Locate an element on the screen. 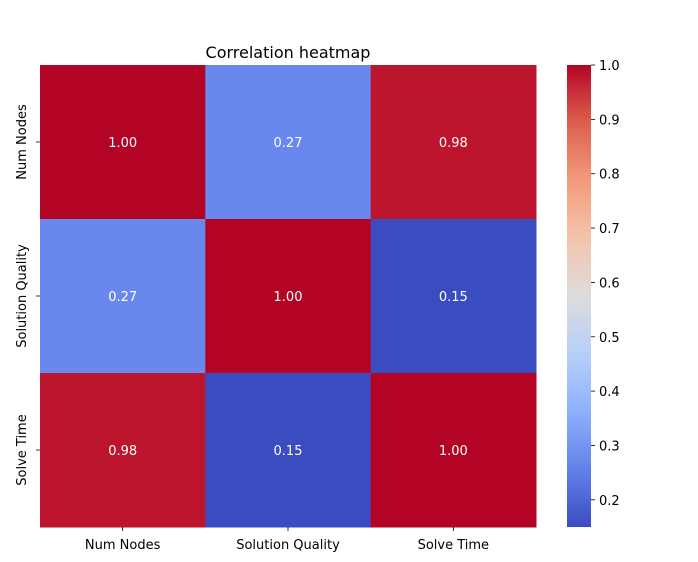 The width and height of the screenshot is (698, 562). x-tick-label: Solve Time is located at coordinates (453, 545).